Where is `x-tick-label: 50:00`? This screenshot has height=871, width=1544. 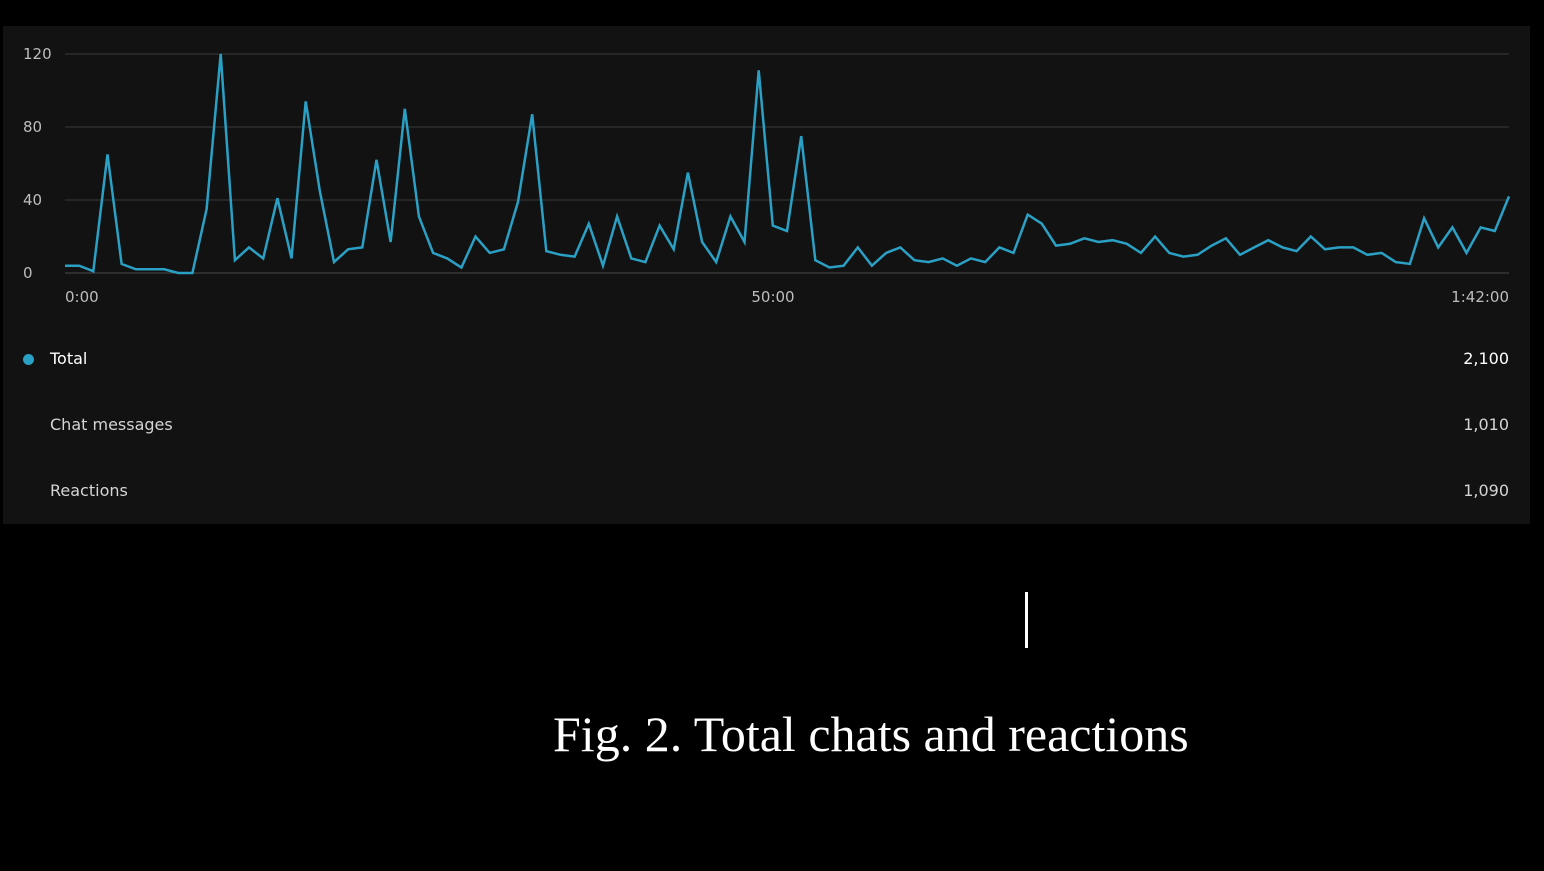
x-tick-label: 50:00 is located at coordinates (772, 297).